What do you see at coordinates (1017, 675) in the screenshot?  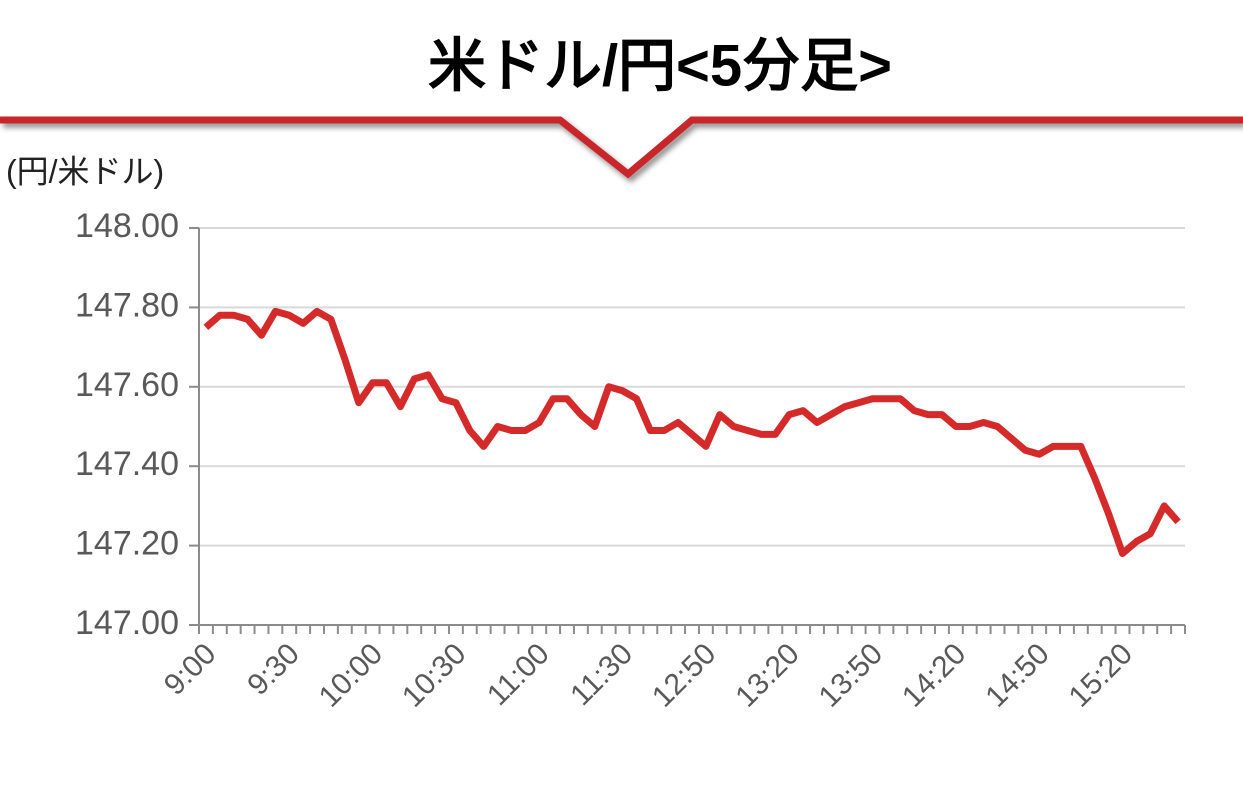 I see `x-tick-label: 14:50` at bounding box center [1017, 675].